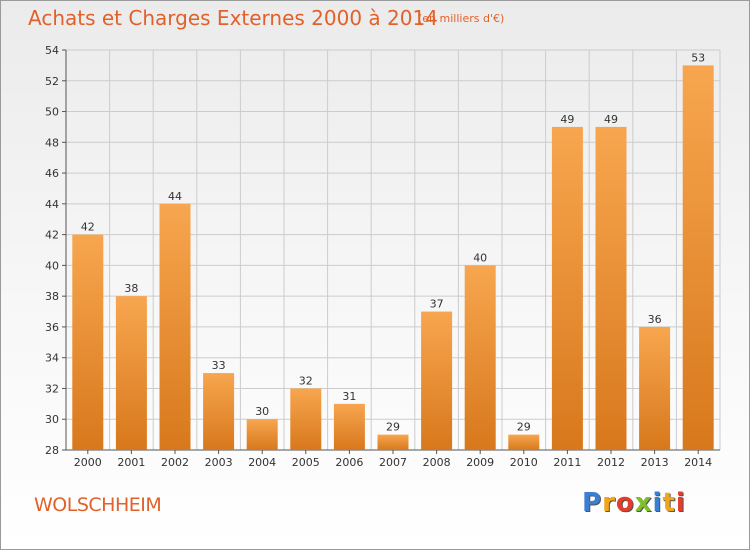  Describe the element at coordinates (88, 462) in the screenshot. I see `x-tick-label: 2000` at that location.